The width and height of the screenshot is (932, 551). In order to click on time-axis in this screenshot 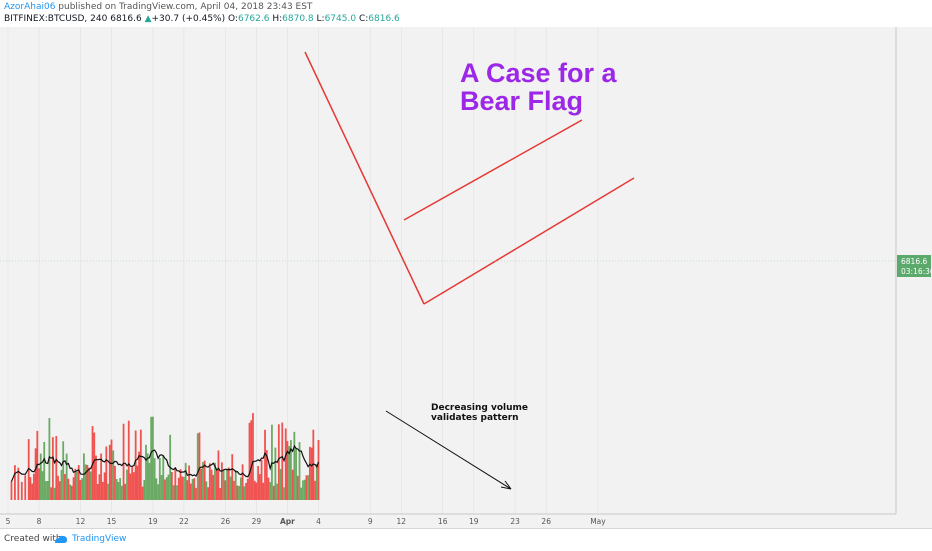, I will do `click(448, 521)`.